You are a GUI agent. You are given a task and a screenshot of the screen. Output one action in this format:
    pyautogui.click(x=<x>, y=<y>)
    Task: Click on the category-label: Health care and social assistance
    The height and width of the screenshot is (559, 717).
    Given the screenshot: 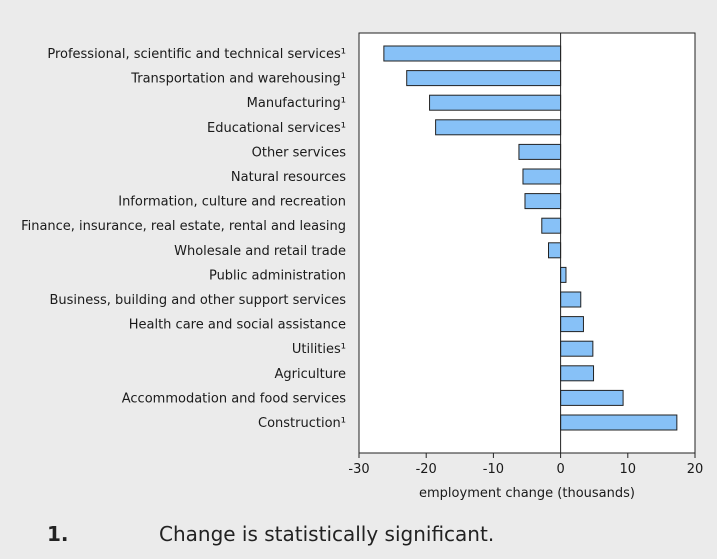 What is the action you would take?
    pyautogui.click(x=237, y=325)
    